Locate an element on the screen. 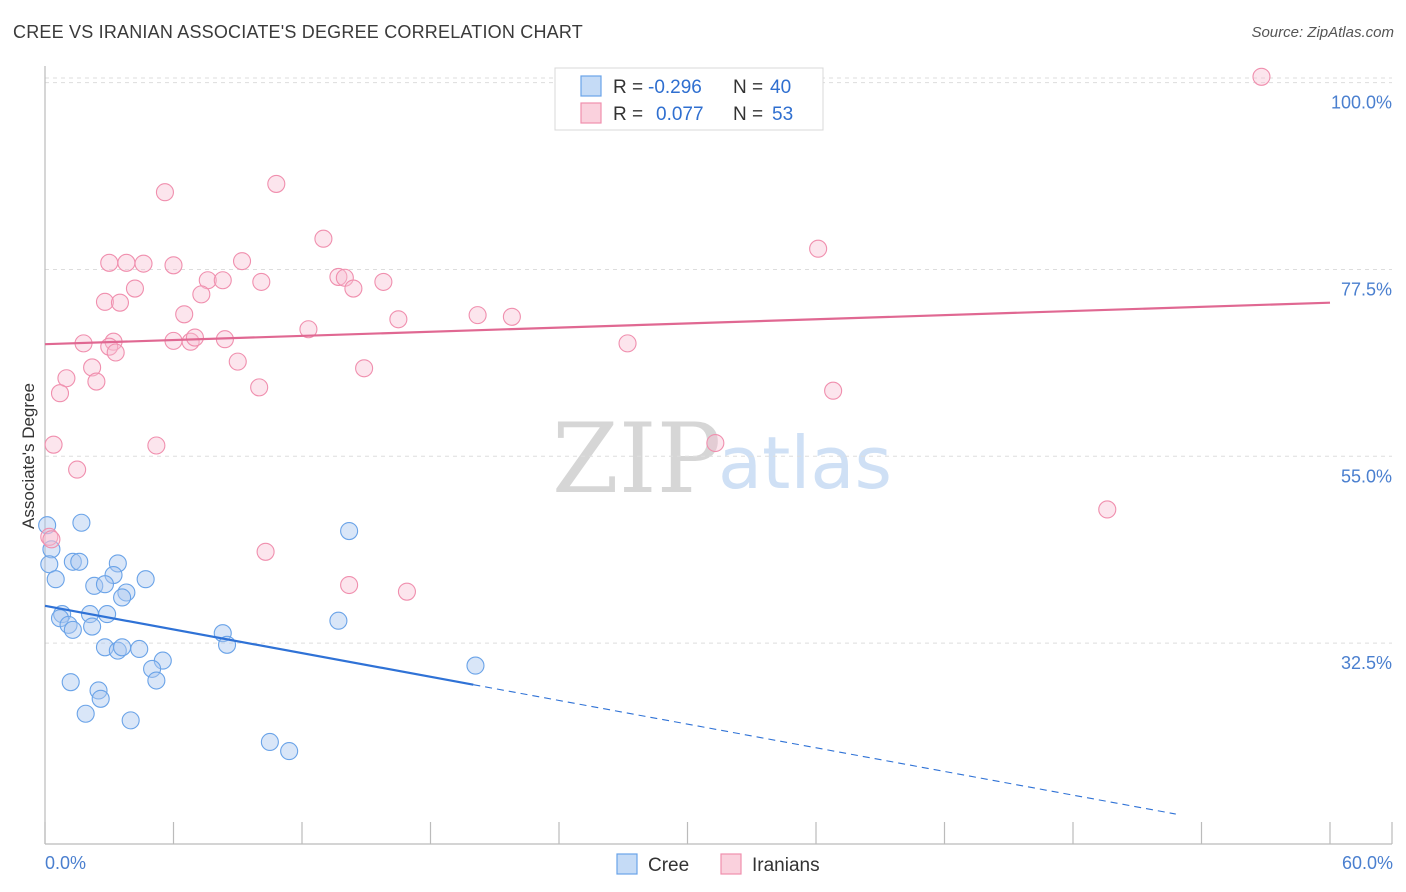  y-tick-label-0: 32.5% is located at coordinates (1366, 663).